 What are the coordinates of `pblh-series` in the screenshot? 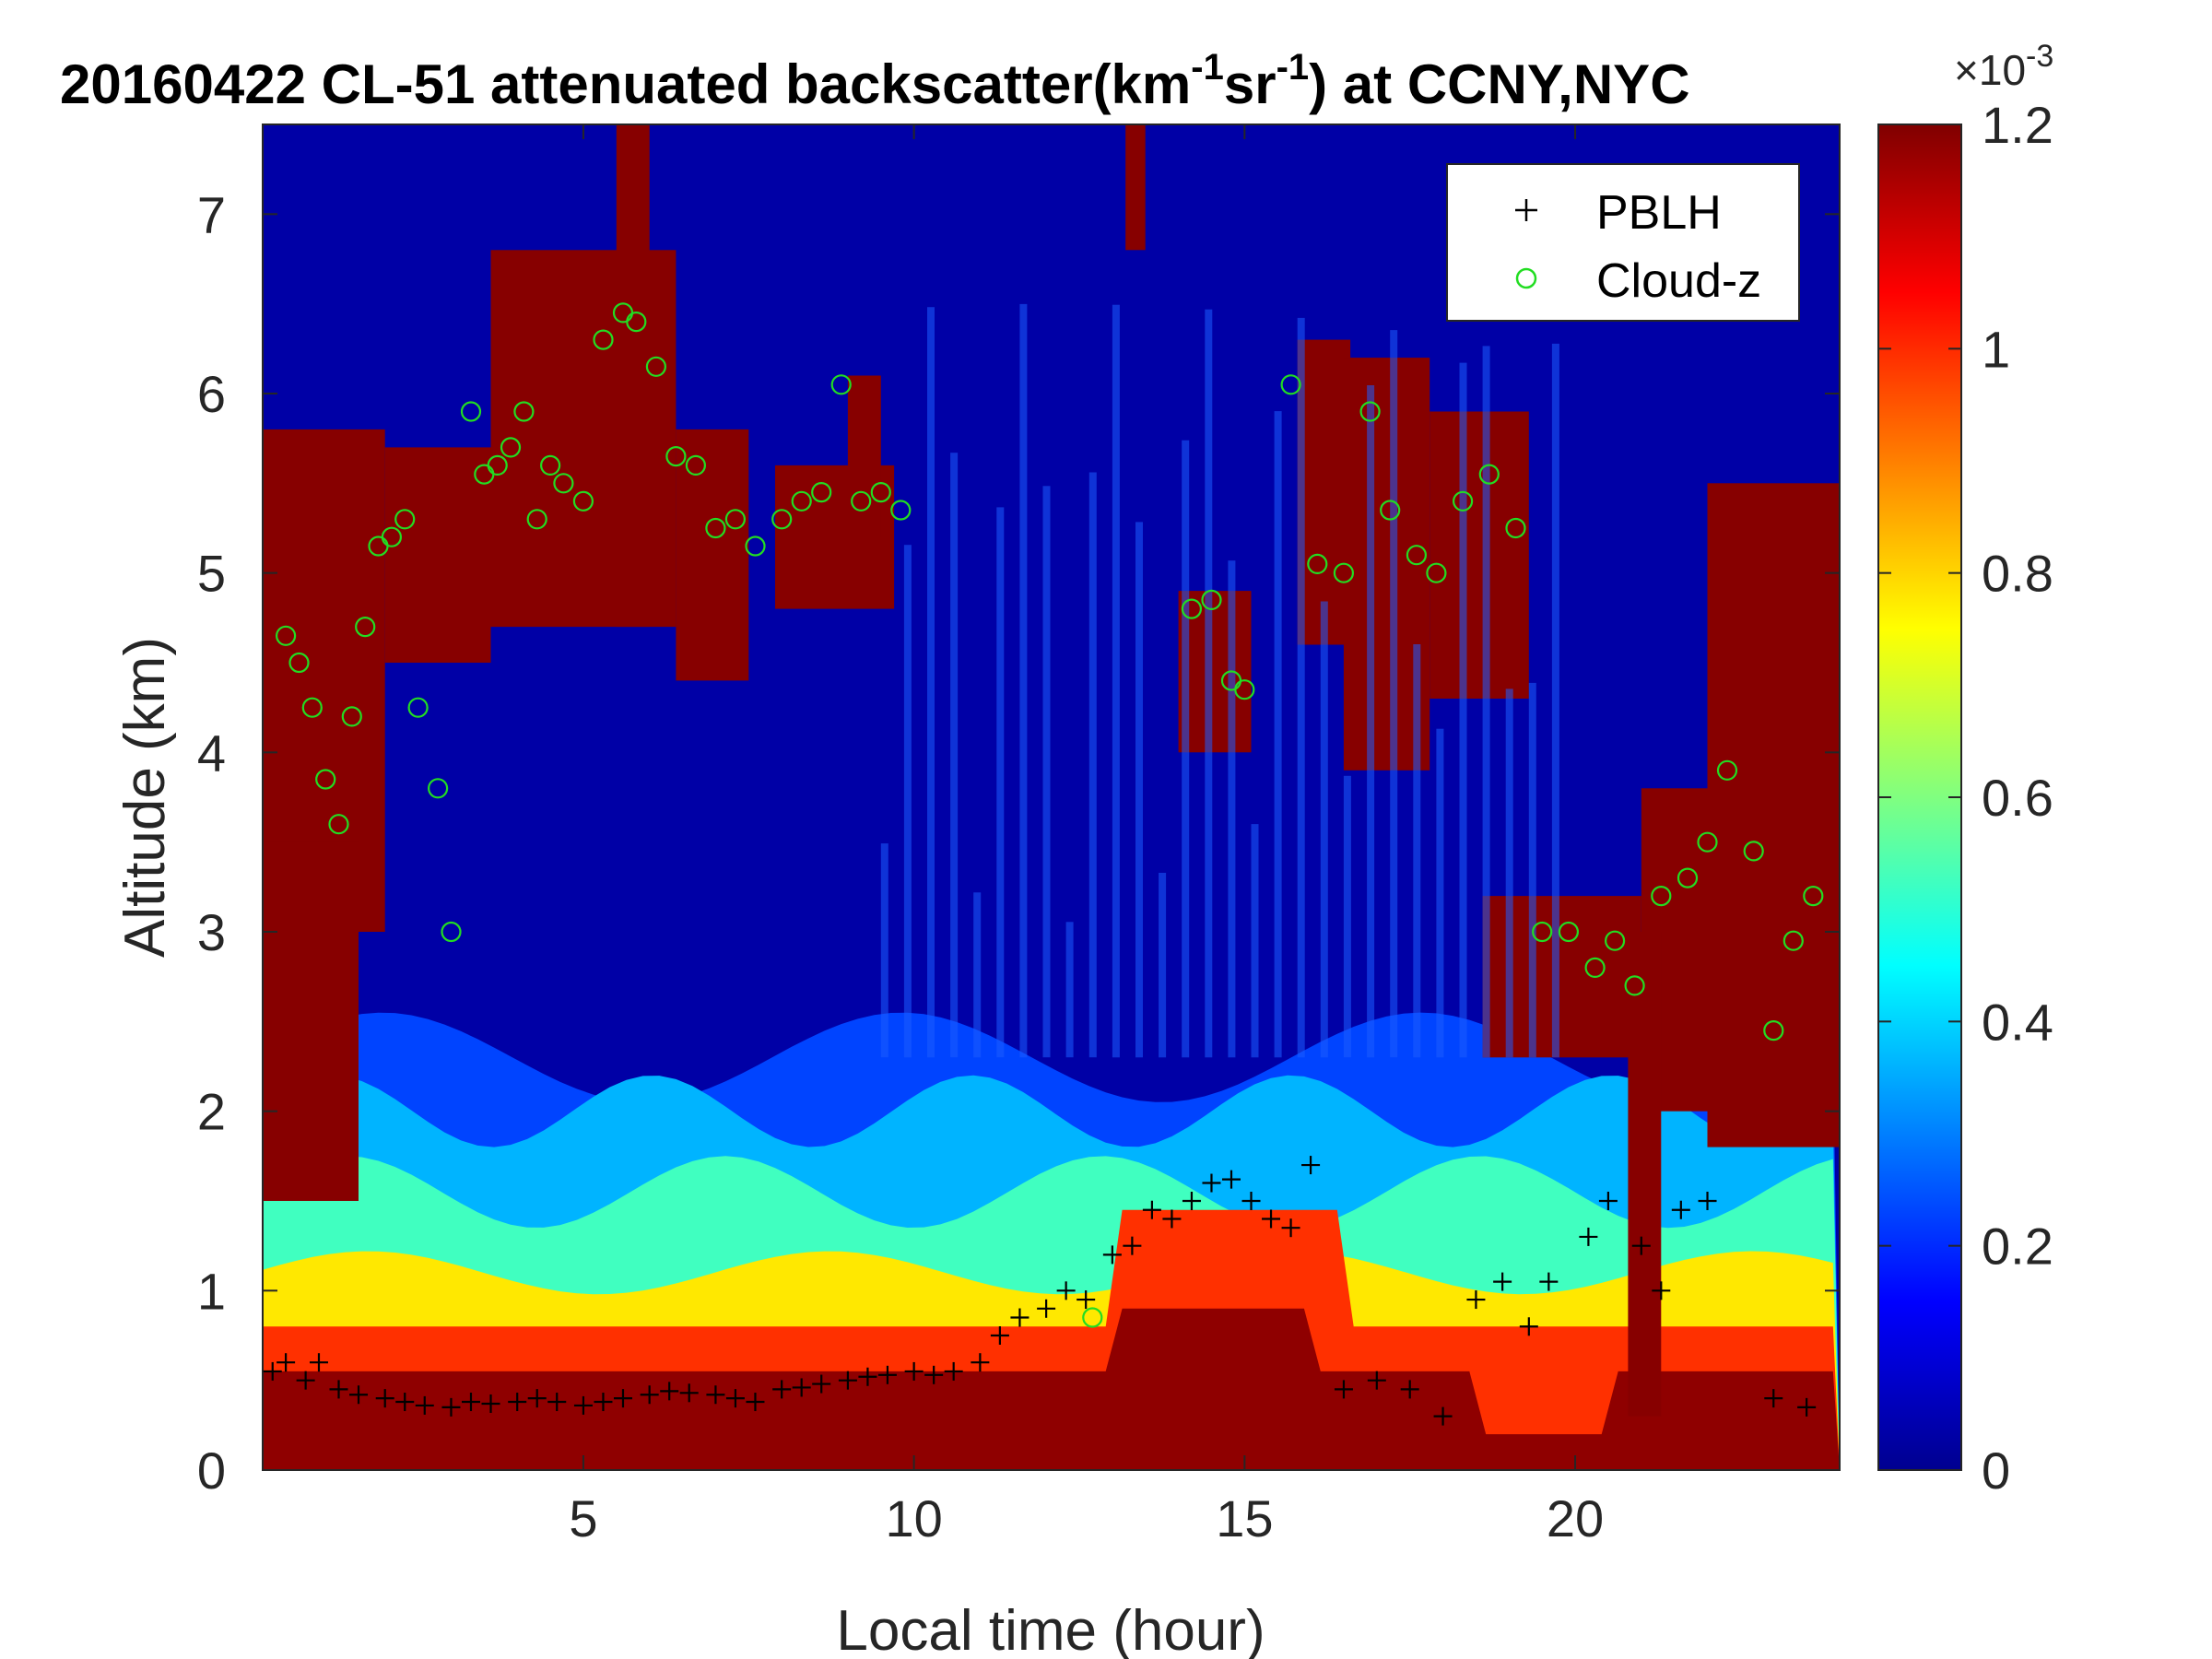 It's located at (1040, 1291).